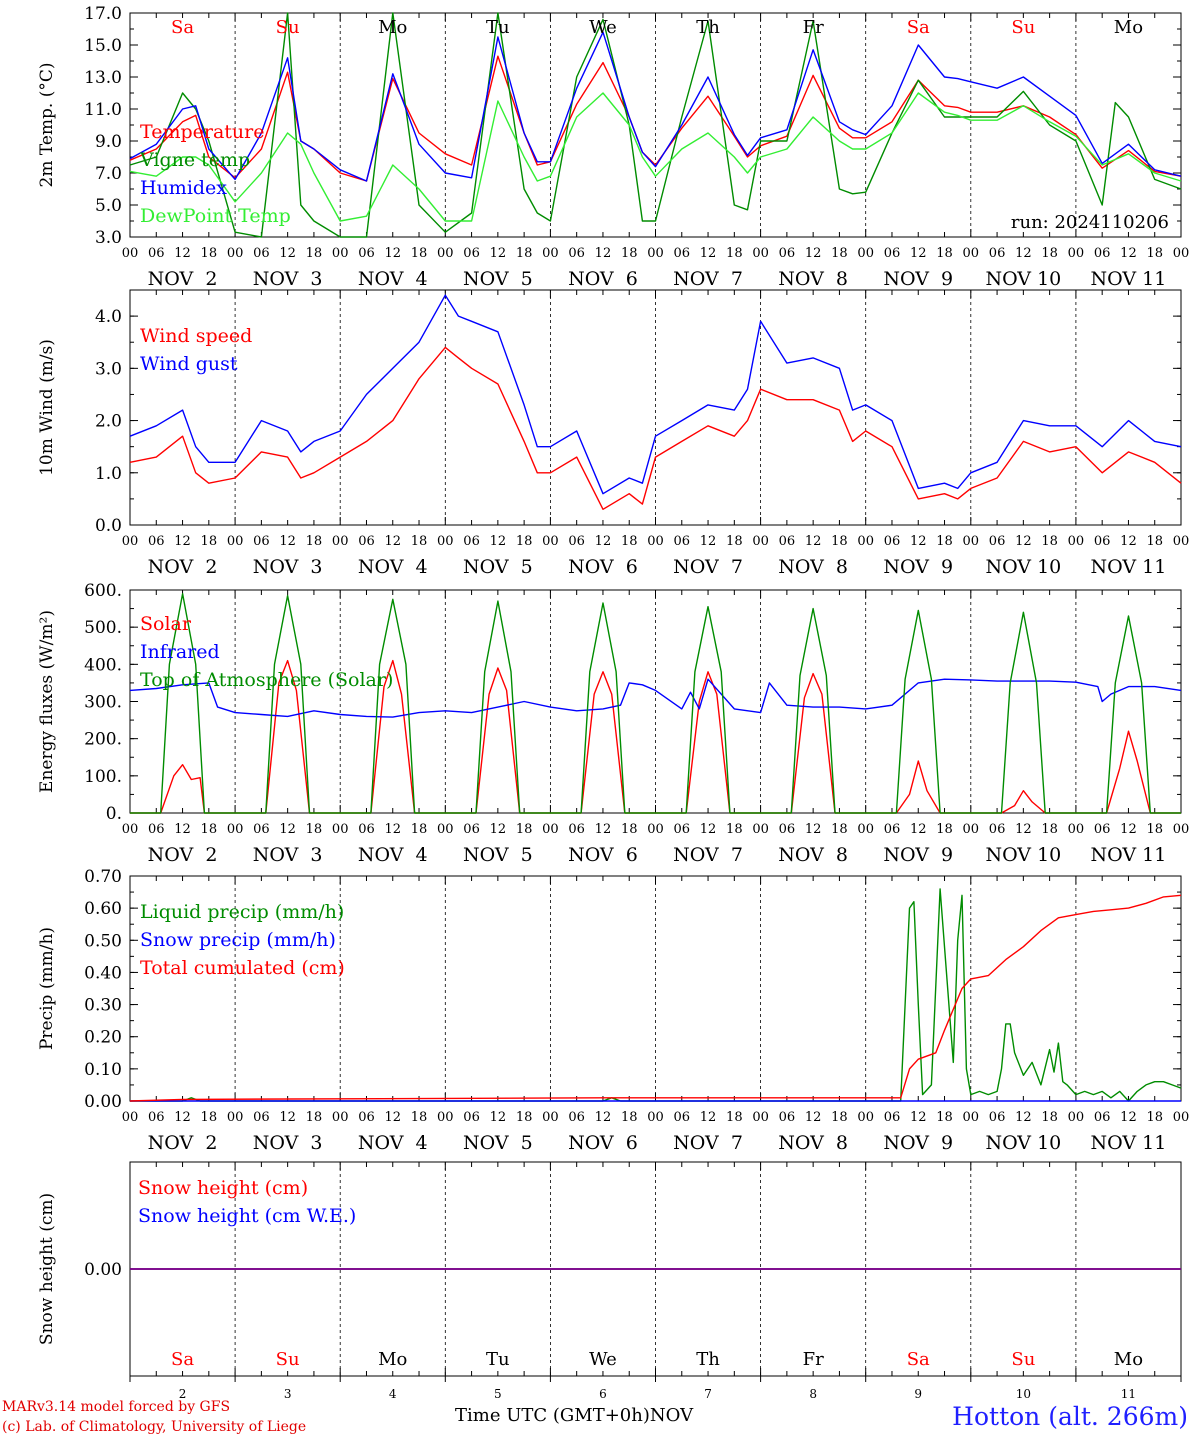  What do you see at coordinates (103, 1102) in the screenshot?
I see `y-tick-label: 0.00` at bounding box center [103, 1102].